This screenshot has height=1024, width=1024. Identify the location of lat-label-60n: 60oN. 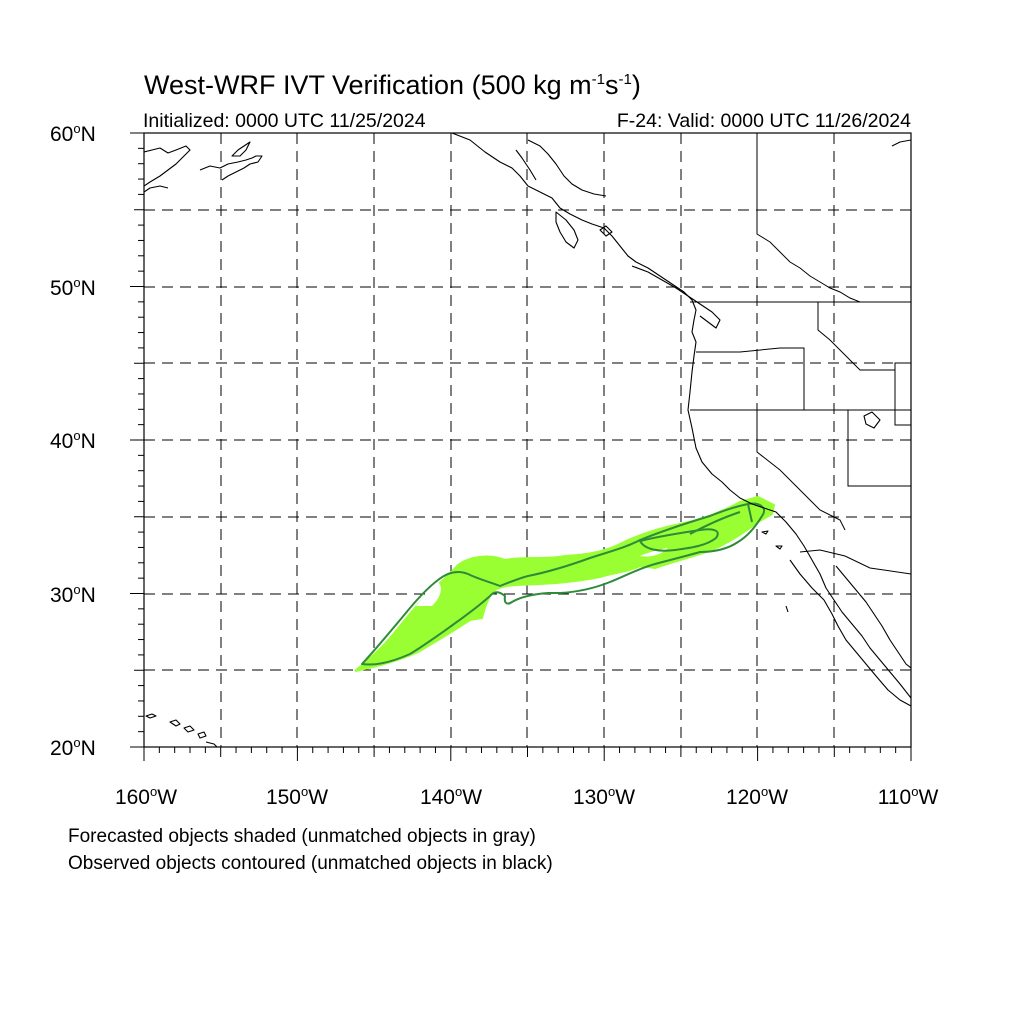
(73, 133).